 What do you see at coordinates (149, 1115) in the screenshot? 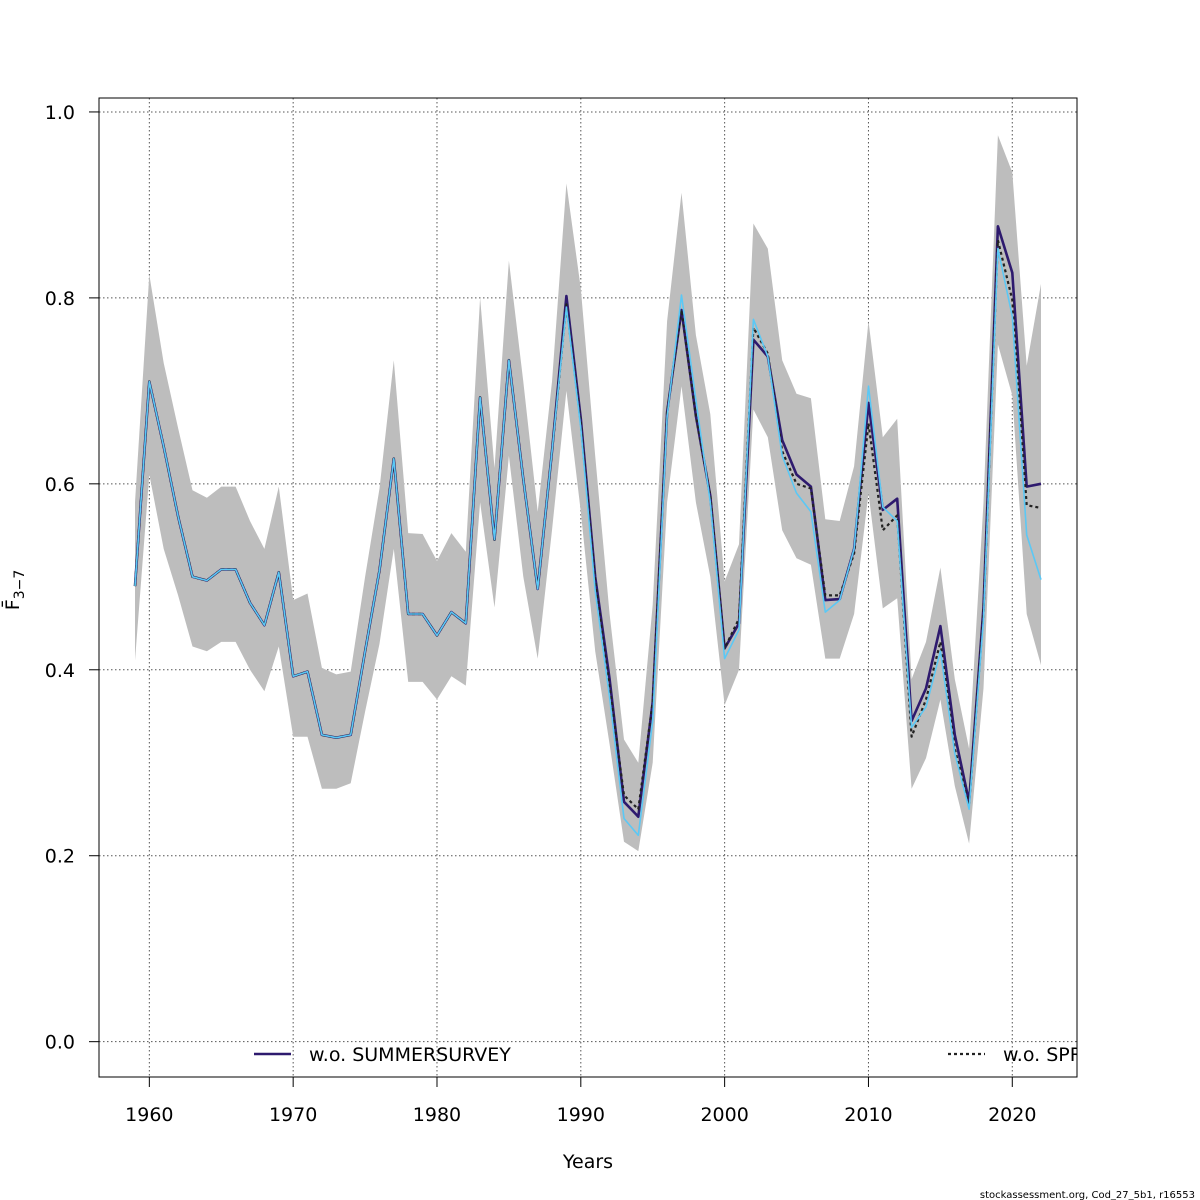
I see `x-tick-label: 1960` at bounding box center [149, 1115].